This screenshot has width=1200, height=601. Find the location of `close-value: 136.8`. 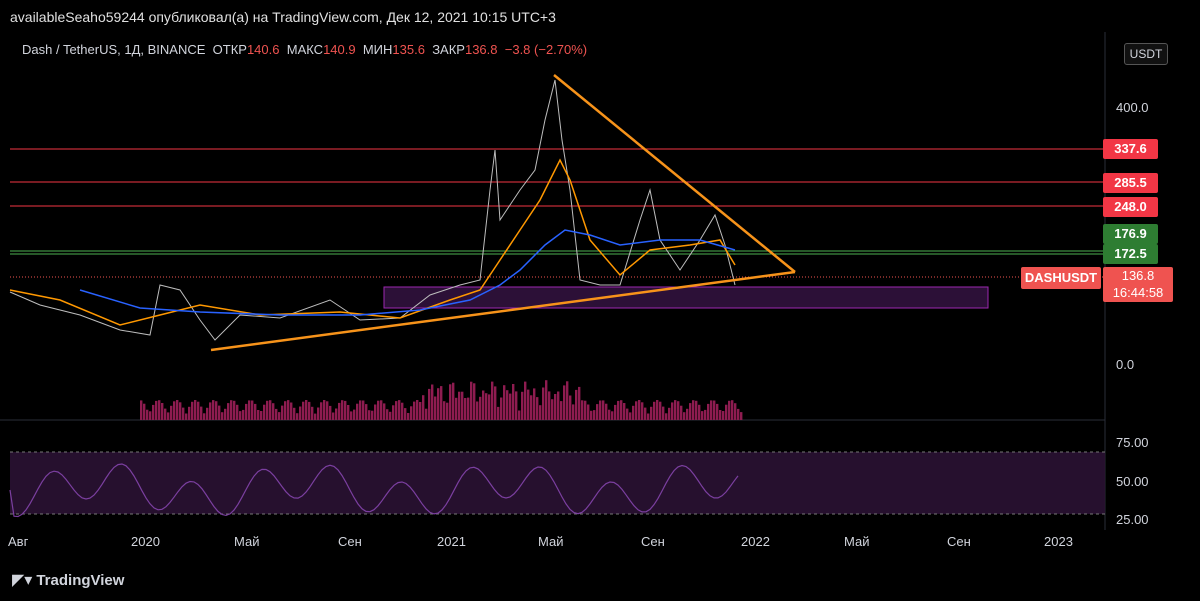

close-value: 136.8 is located at coordinates (481, 49).